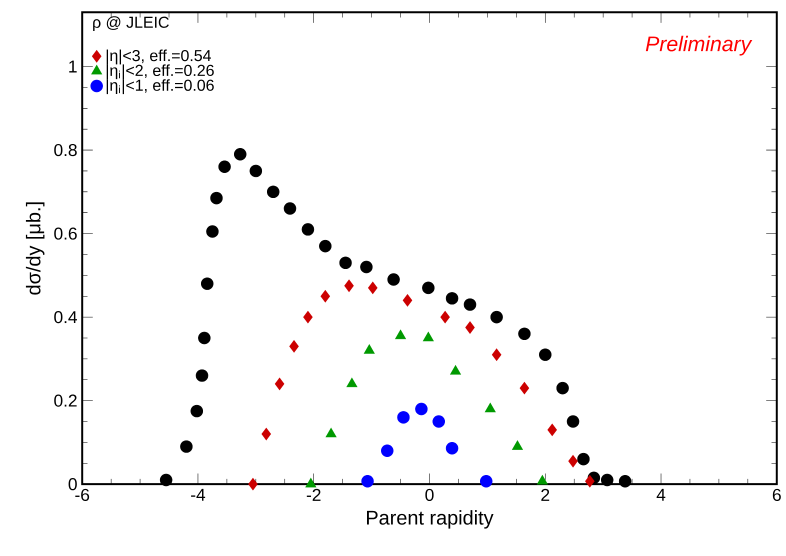 Image resolution: width=786 pixels, height=556 pixels. What do you see at coordinates (313, 494) in the screenshot?
I see `x-tick-label: -2` at bounding box center [313, 494].